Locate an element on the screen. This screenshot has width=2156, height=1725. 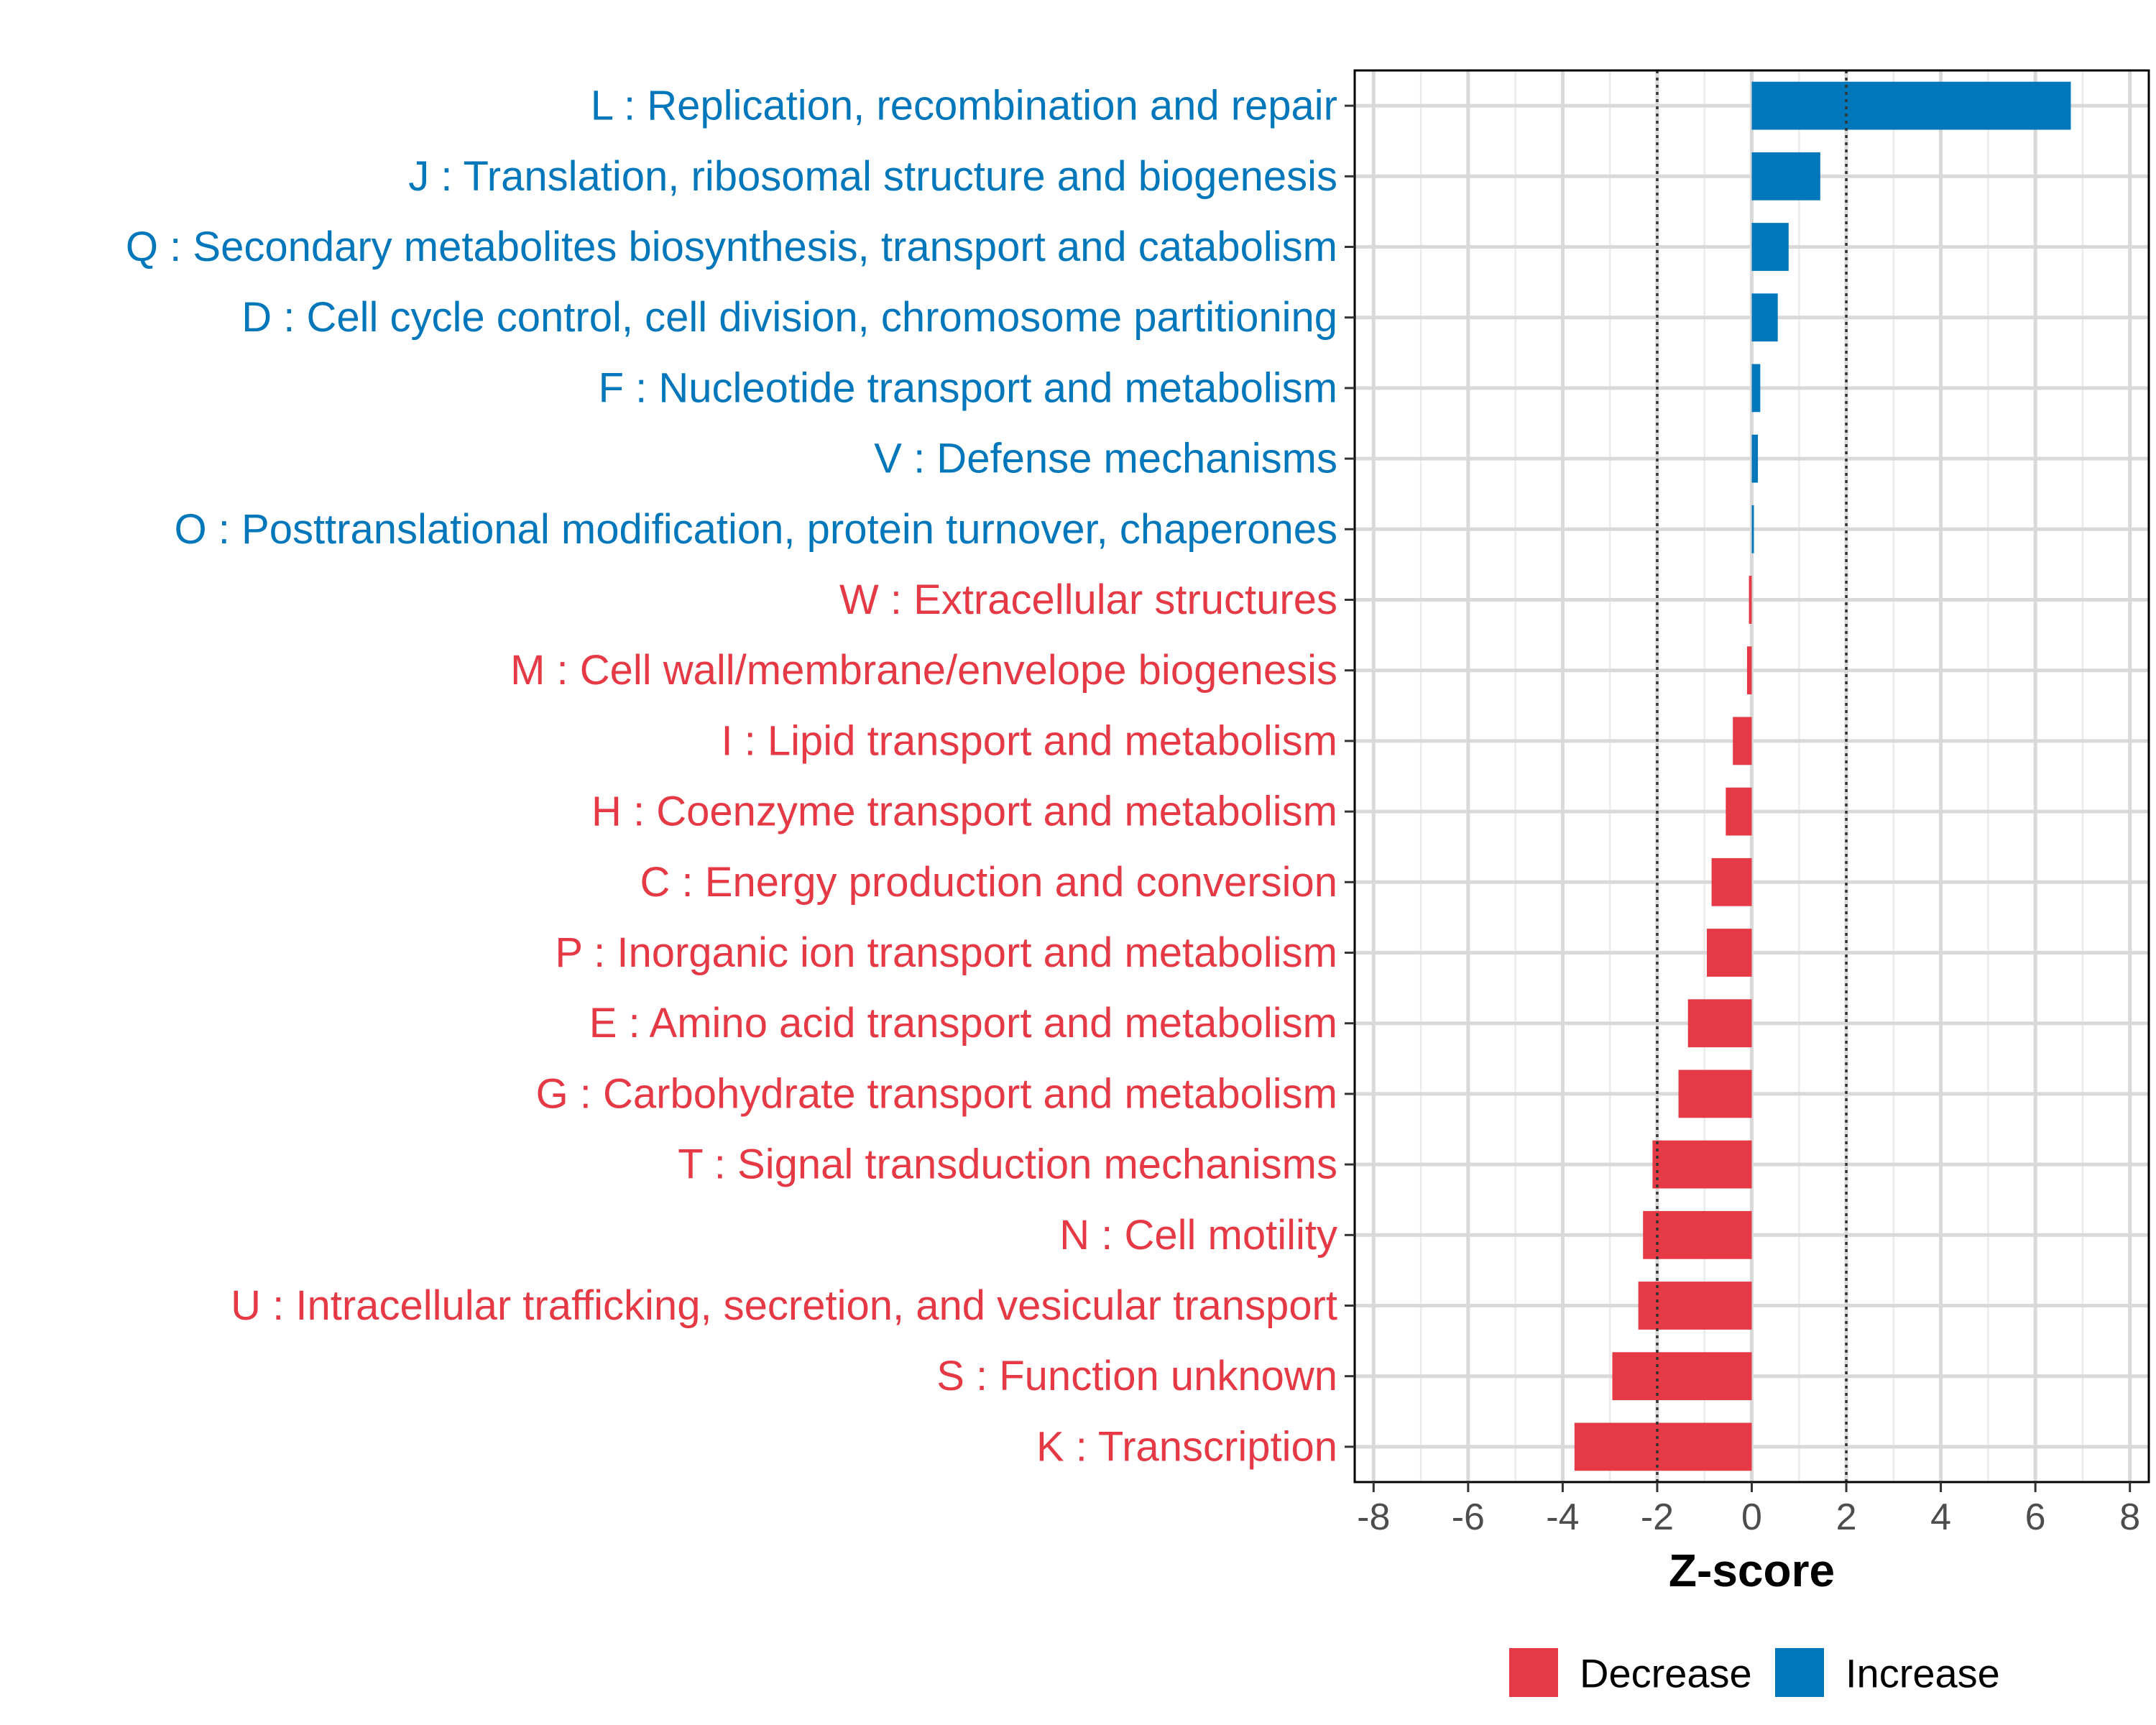
legend: Decrease Increase is located at coordinates (1754, 1672).